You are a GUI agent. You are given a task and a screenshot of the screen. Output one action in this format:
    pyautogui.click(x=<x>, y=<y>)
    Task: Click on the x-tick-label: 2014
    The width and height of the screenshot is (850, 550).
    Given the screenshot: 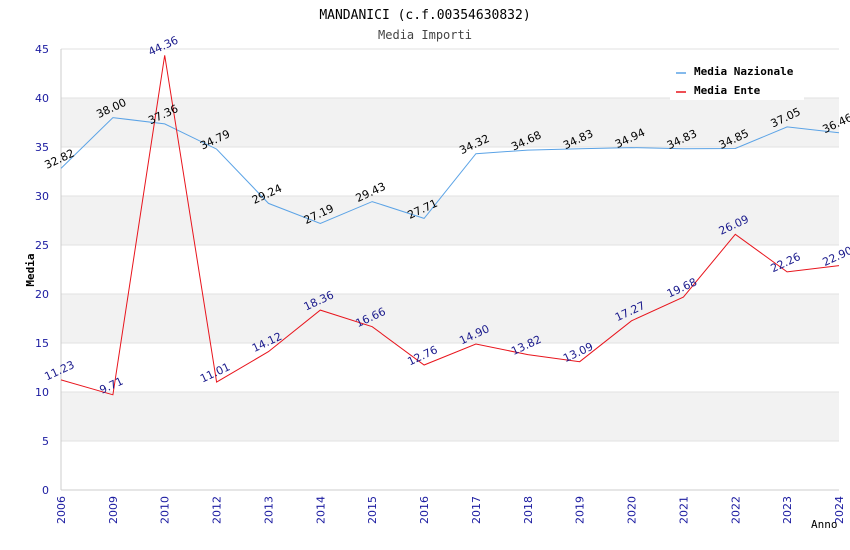 What is the action you would take?
    pyautogui.click(x=320, y=510)
    